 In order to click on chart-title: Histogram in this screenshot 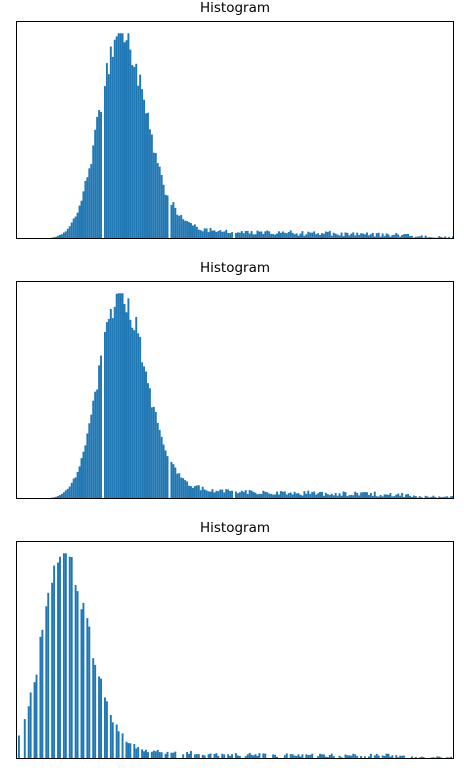, I will do `click(235, 268)`.